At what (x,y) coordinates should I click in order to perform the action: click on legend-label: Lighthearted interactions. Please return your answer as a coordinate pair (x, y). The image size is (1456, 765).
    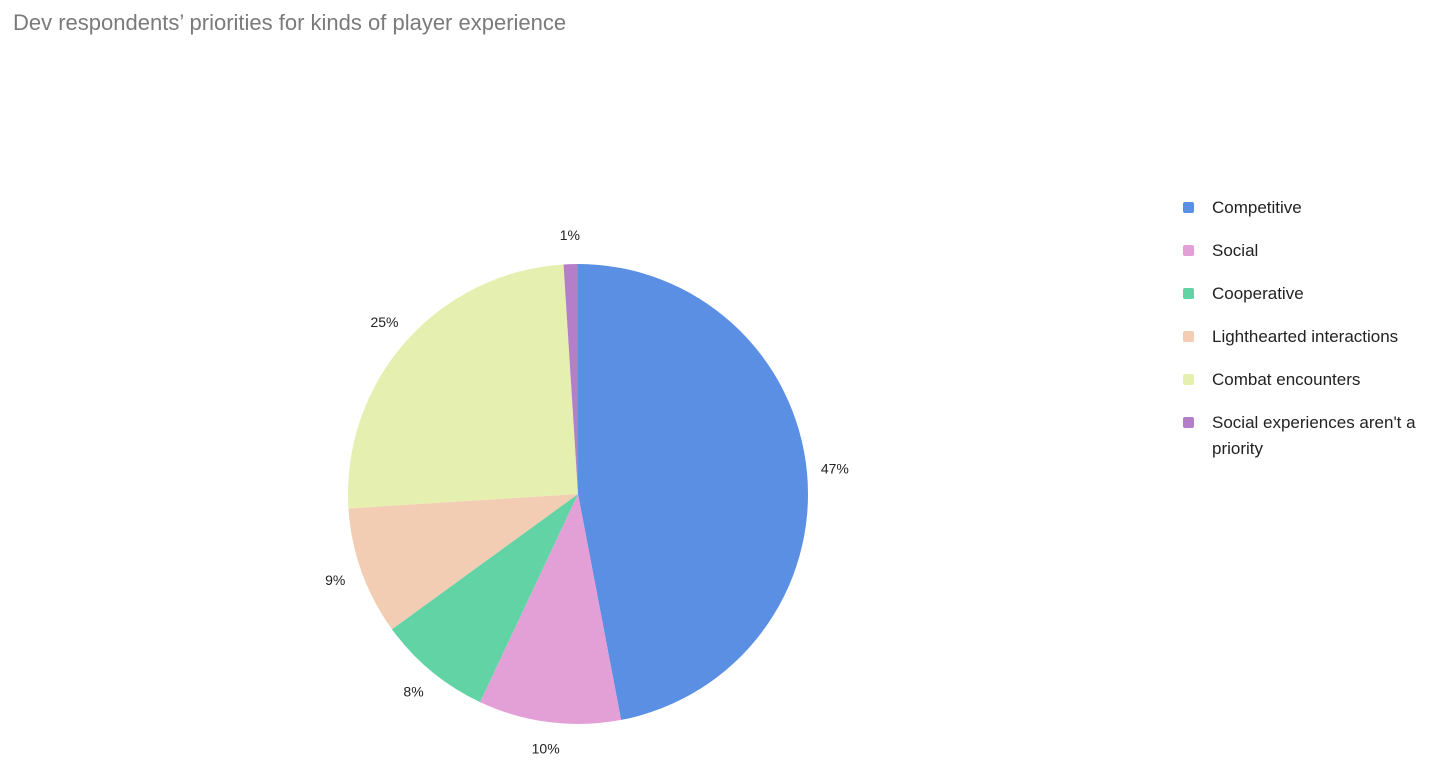
    Looking at the image, I should click on (1305, 336).